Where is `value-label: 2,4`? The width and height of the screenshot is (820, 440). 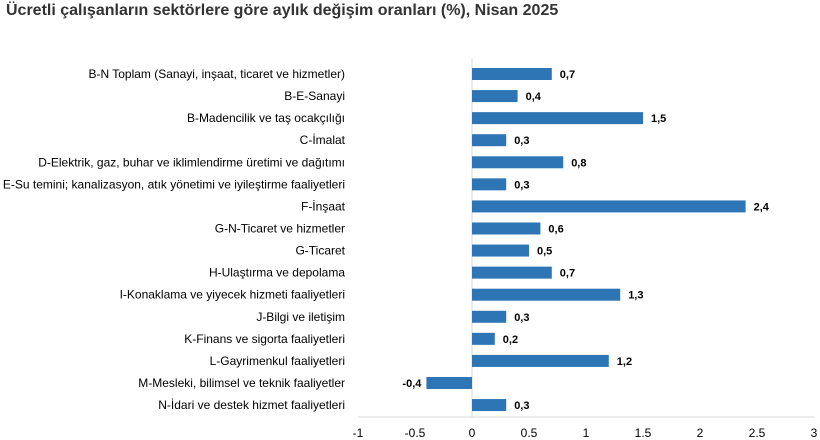
value-label: 2,4 is located at coordinates (762, 207).